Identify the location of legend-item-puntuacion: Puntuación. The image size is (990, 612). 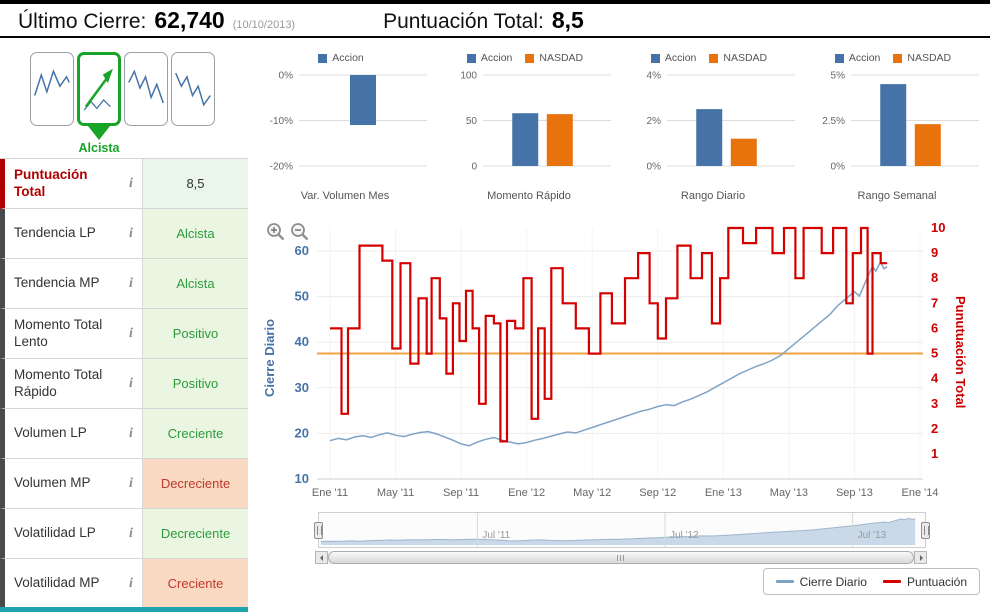
(924, 582).